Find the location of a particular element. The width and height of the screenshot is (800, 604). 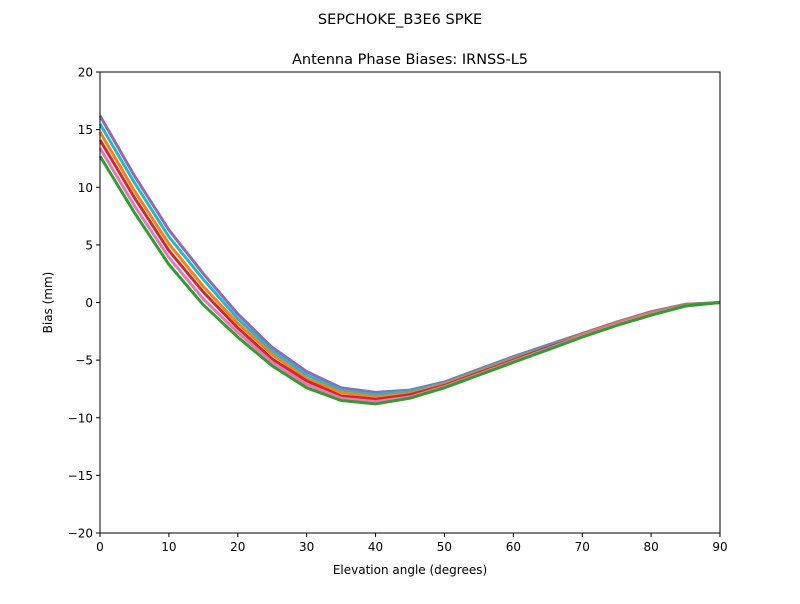

x-tick-label: 70 is located at coordinates (582, 547).